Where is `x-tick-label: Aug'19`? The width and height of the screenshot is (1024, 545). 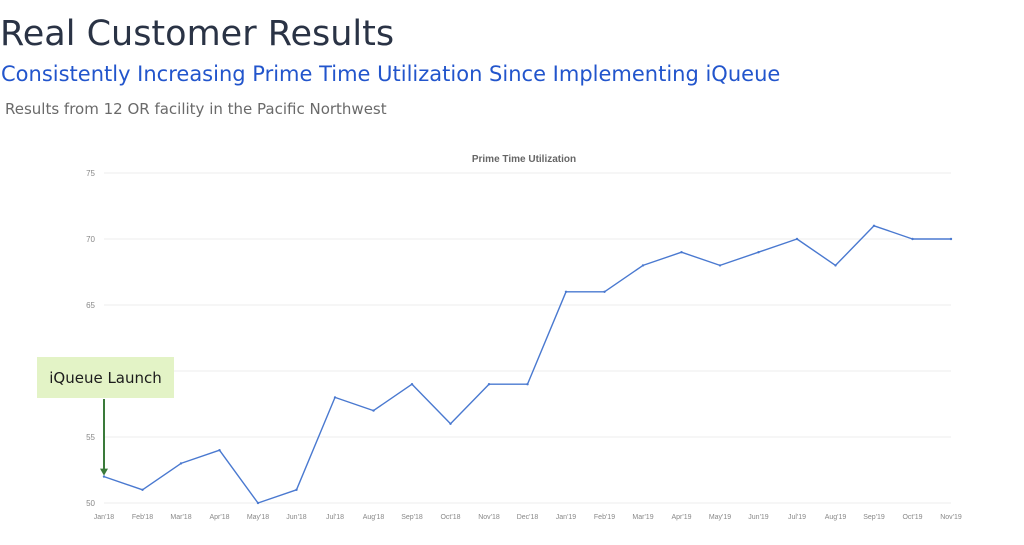
x-tick-label: Aug'19 is located at coordinates (836, 517).